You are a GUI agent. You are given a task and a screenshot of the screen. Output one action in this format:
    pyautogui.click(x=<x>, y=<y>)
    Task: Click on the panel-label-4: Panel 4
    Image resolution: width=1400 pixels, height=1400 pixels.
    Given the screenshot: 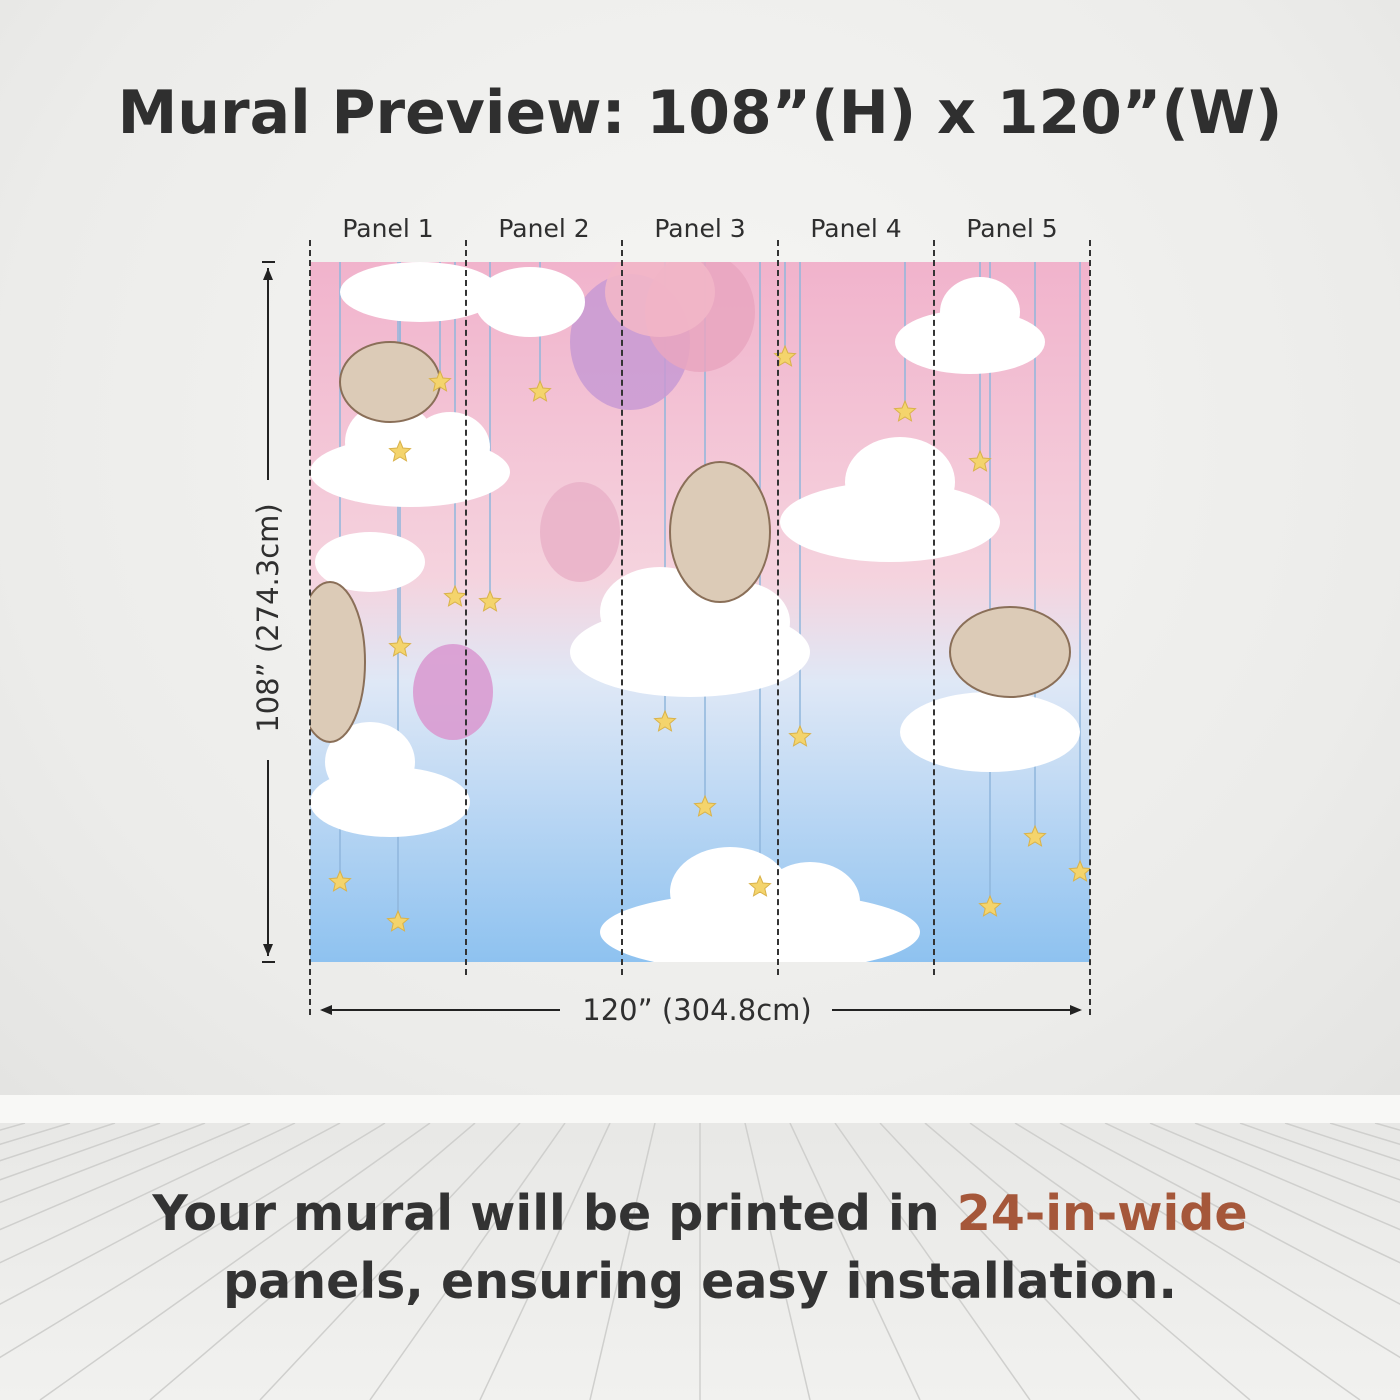 What is the action you would take?
    pyautogui.click(x=856, y=228)
    